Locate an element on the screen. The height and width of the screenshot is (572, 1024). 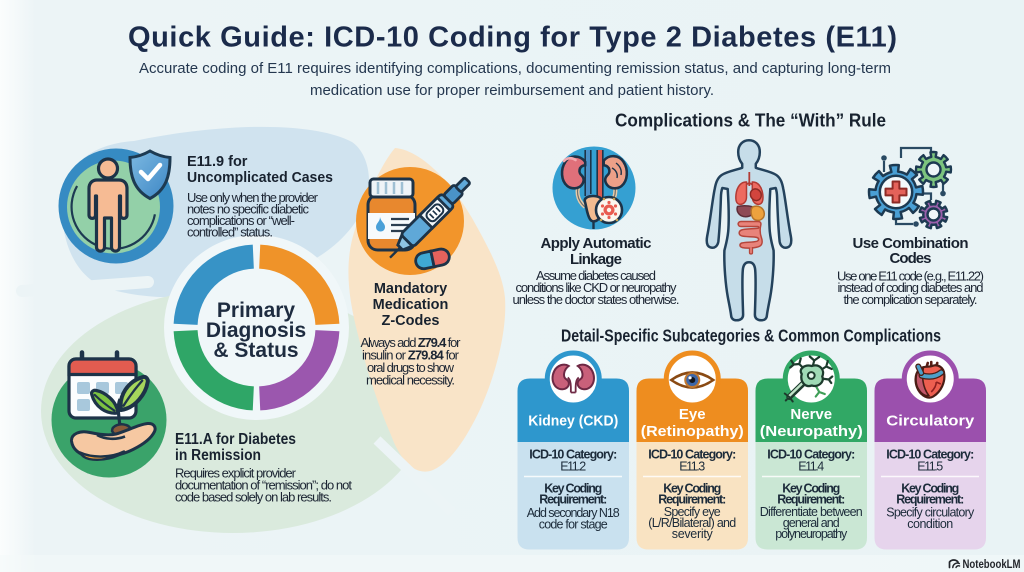
svg-text: Differentiate between is located at coordinates (811, 512).